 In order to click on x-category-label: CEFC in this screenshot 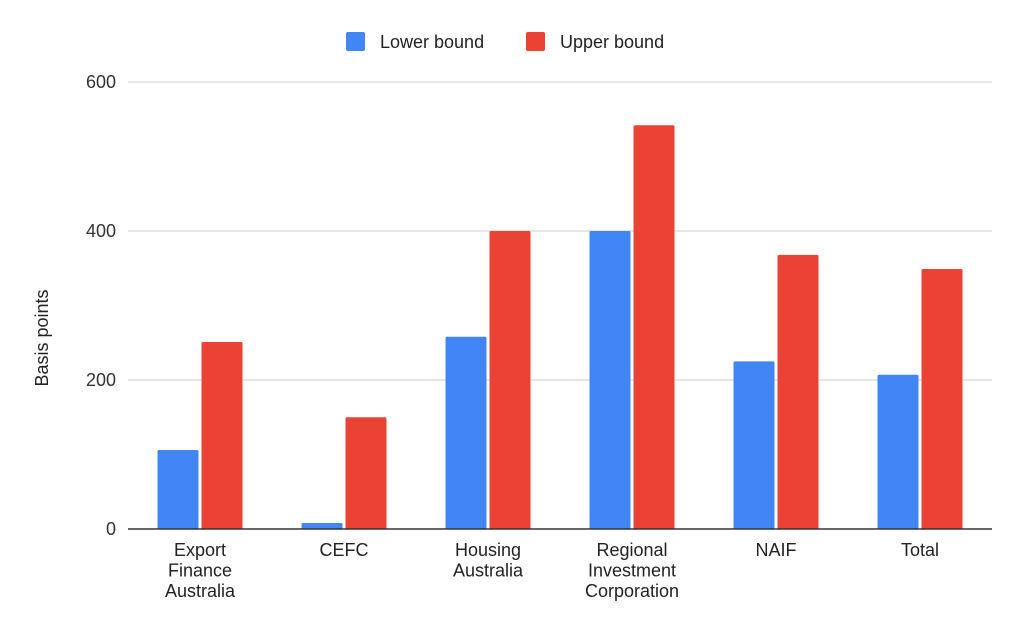, I will do `click(344, 550)`.